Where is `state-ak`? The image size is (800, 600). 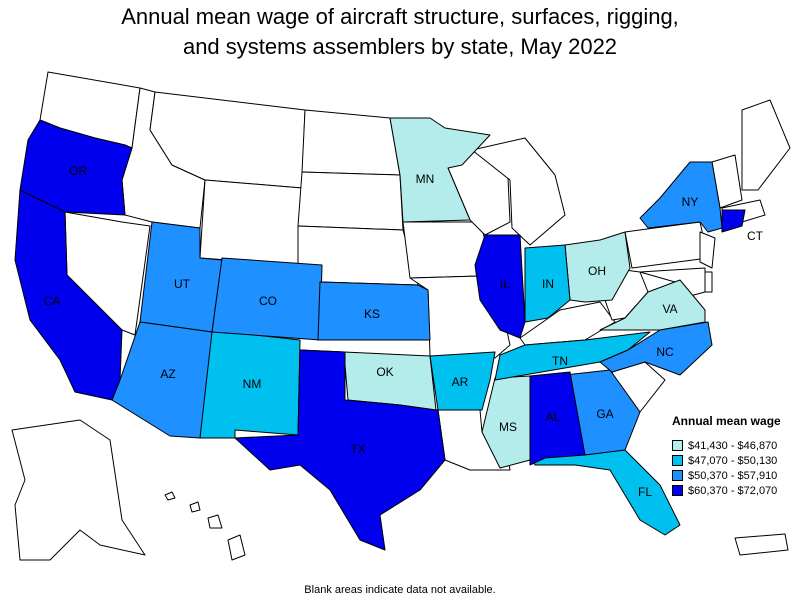
state-ak is located at coordinates (78, 490).